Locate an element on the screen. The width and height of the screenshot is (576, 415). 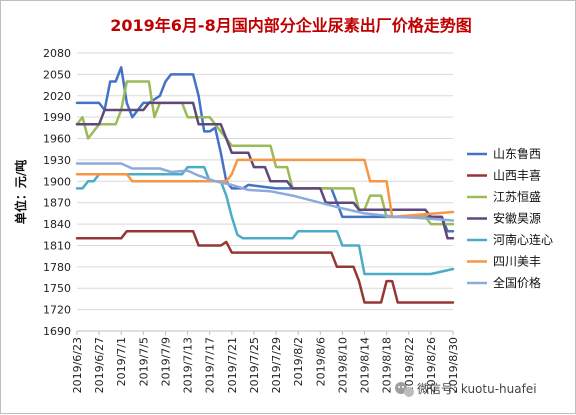
x-tick-label: 2019/7/29 is located at coordinates (276, 365).